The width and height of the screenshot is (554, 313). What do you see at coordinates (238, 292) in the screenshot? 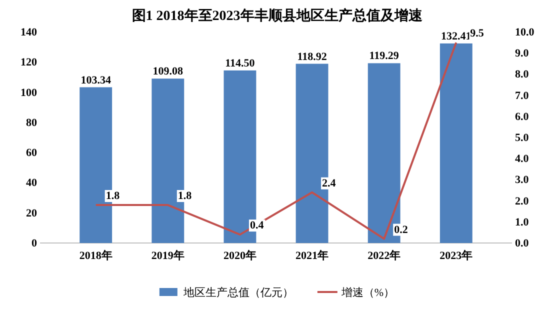
I see `legend-label: 地区生产总值（亿元）` at bounding box center [238, 292].